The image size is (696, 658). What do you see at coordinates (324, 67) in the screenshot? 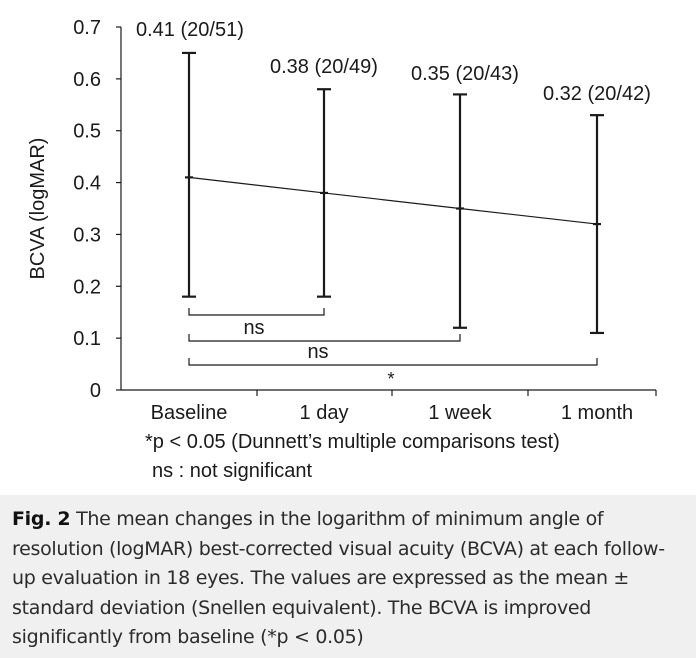
I see `data-label: 0.38 (20/49)` at bounding box center [324, 67].